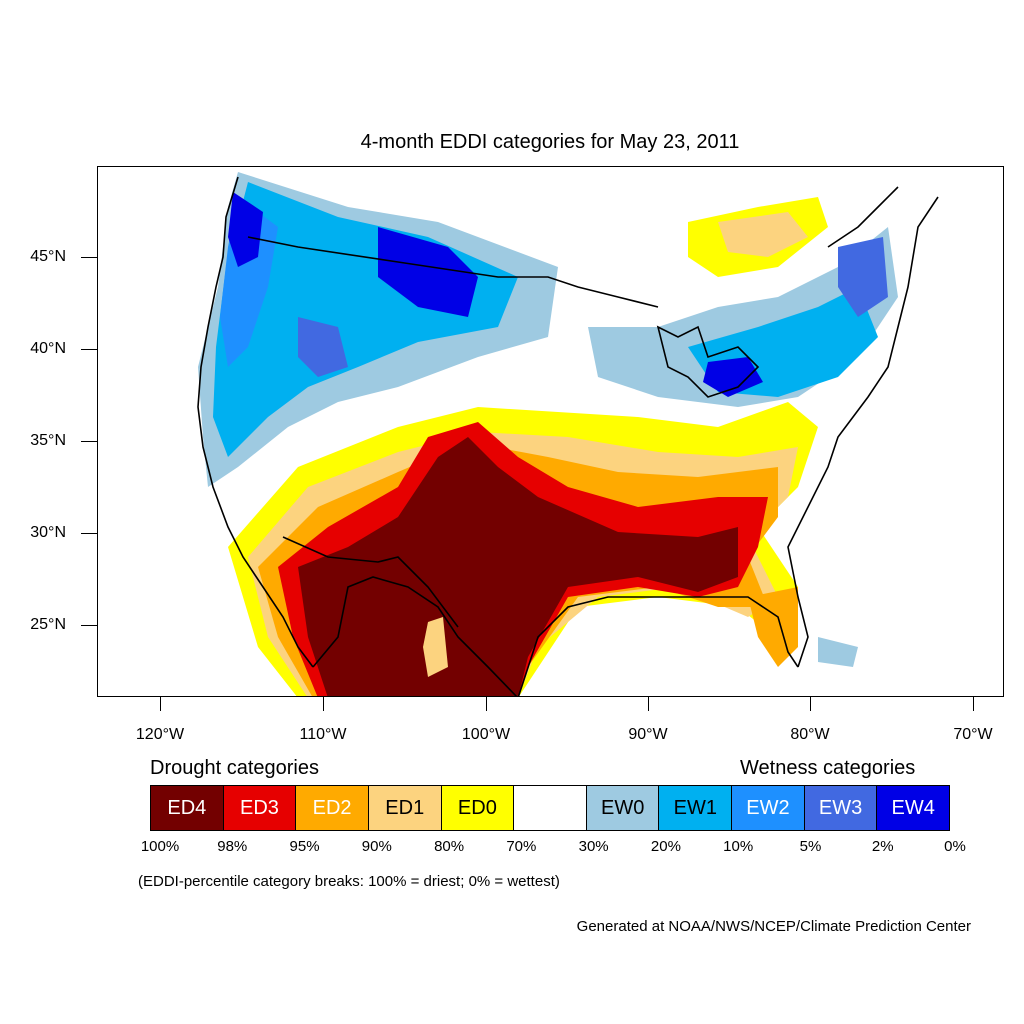  What do you see at coordinates (486, 734) in the screenshot?
I see `lon-label: 100°W` at bounding box center [486, 734].